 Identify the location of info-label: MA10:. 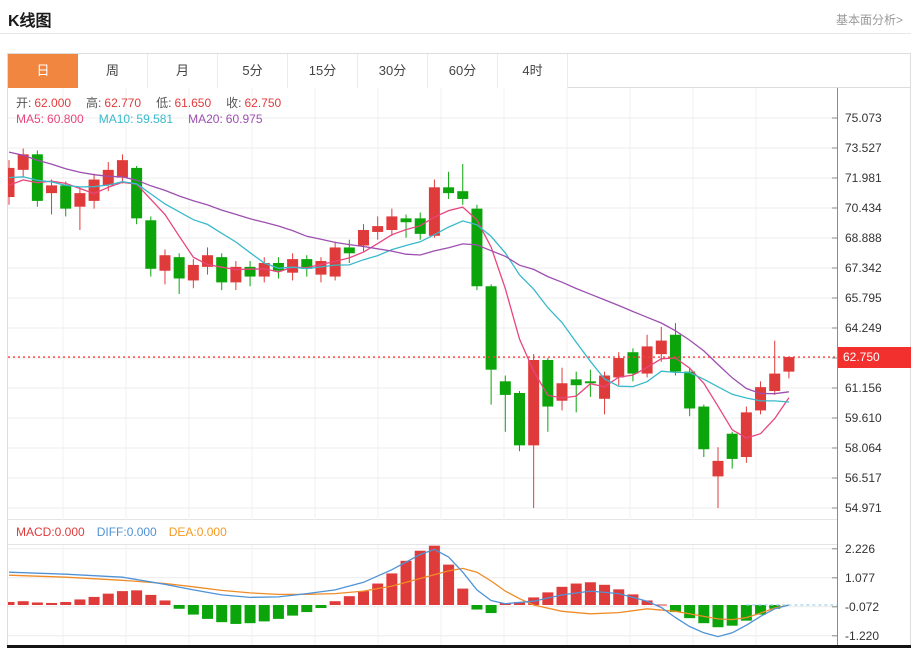
(116, 119).